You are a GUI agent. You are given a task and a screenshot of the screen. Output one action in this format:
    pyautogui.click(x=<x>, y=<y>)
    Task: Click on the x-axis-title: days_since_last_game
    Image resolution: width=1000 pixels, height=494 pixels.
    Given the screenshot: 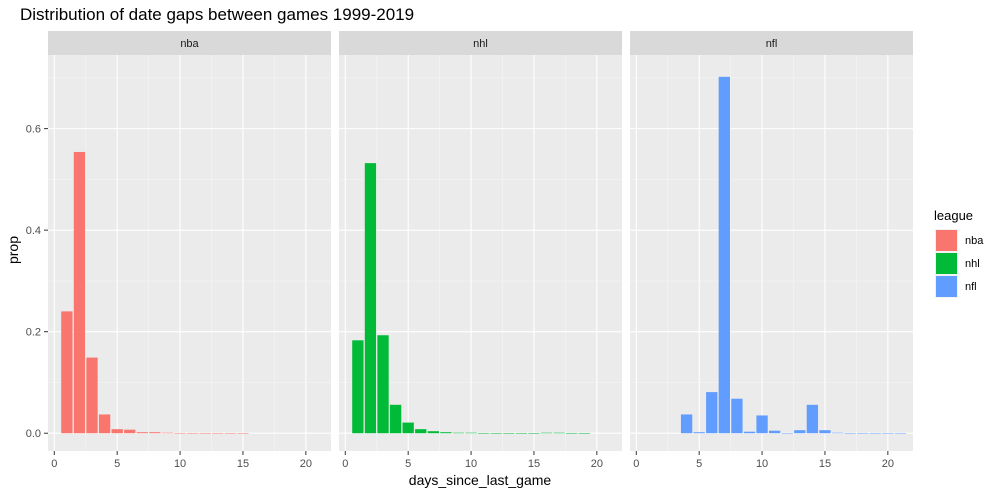 What is the action you would take?
    pyautogui.click(x=480, y=480)
    